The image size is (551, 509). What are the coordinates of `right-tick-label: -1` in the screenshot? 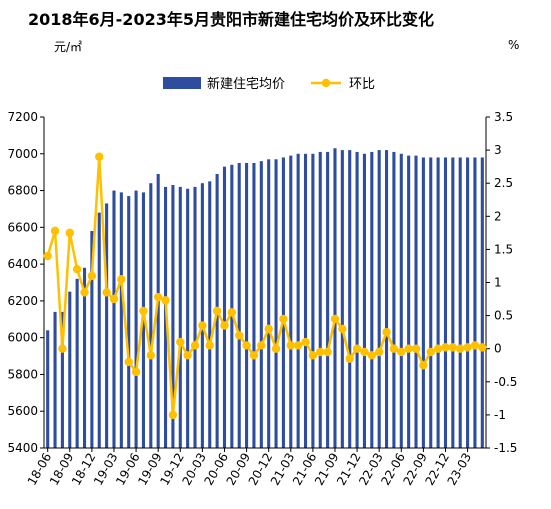 It's located at (500, 415).